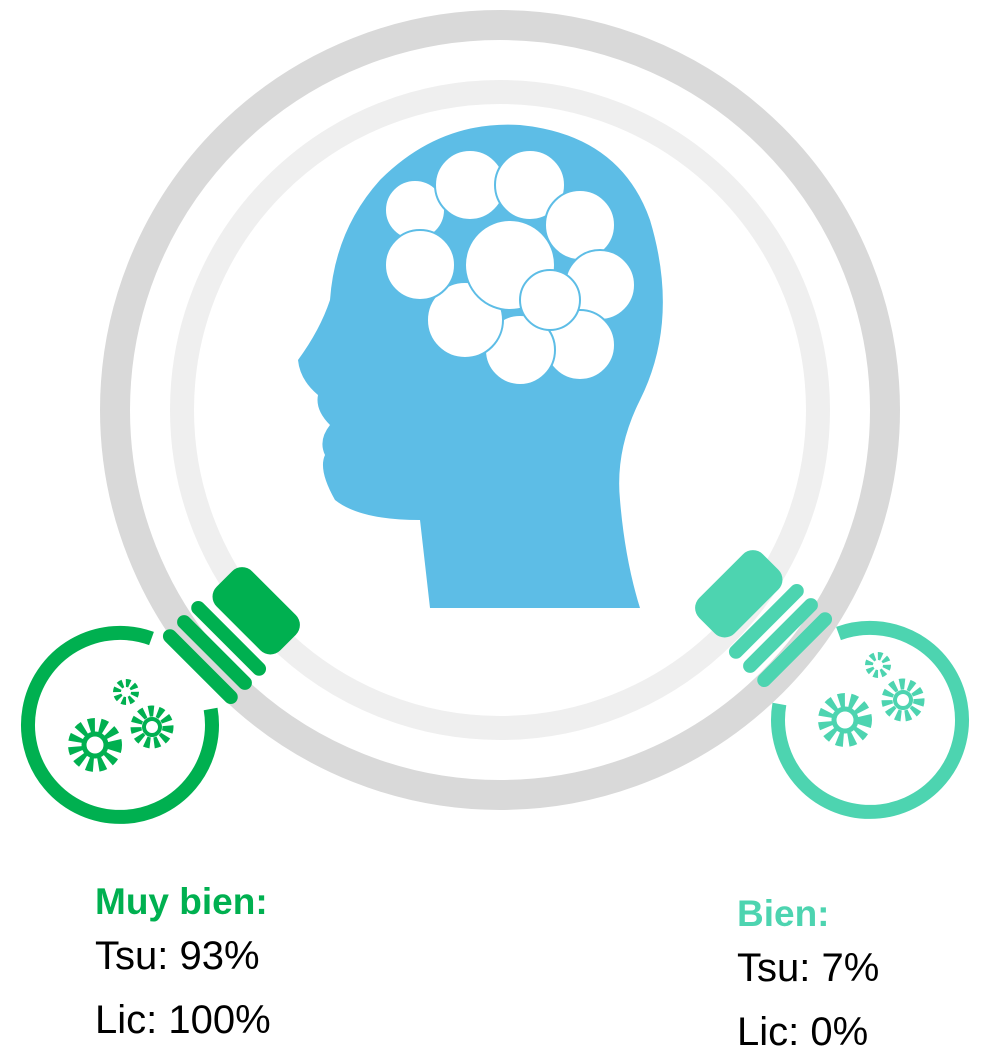 Image resolution: width=985 pixels, height=1064 pixels. What do you see at coordinates (783, 913) in the screenshot?
I see `heading: Bien:` at bounding box center [783, 913].